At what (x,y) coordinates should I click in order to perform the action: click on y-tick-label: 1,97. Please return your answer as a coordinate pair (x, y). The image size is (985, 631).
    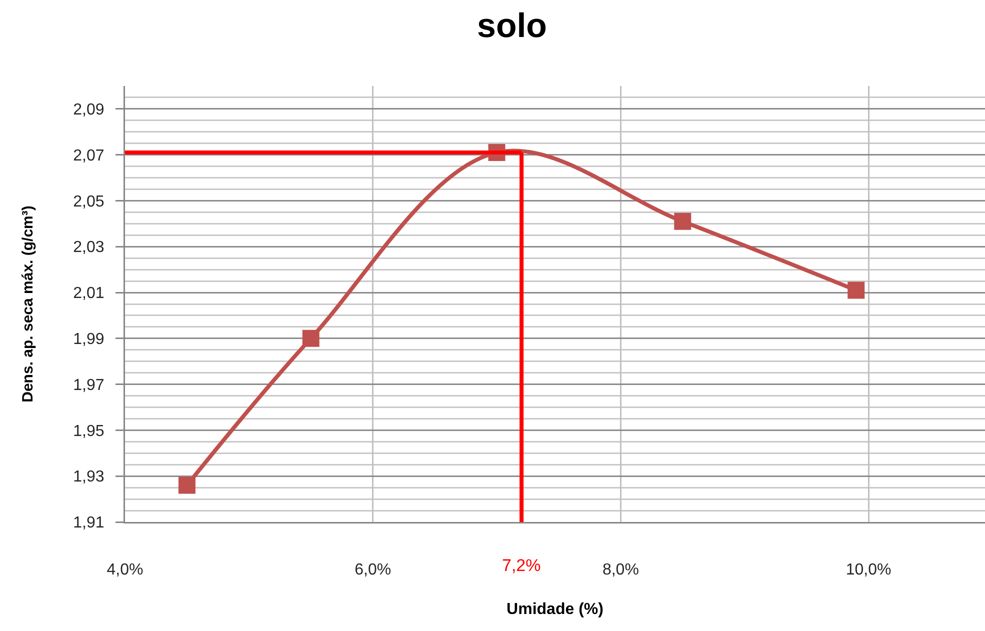
    Looking at the image, I should click on (88, 385).